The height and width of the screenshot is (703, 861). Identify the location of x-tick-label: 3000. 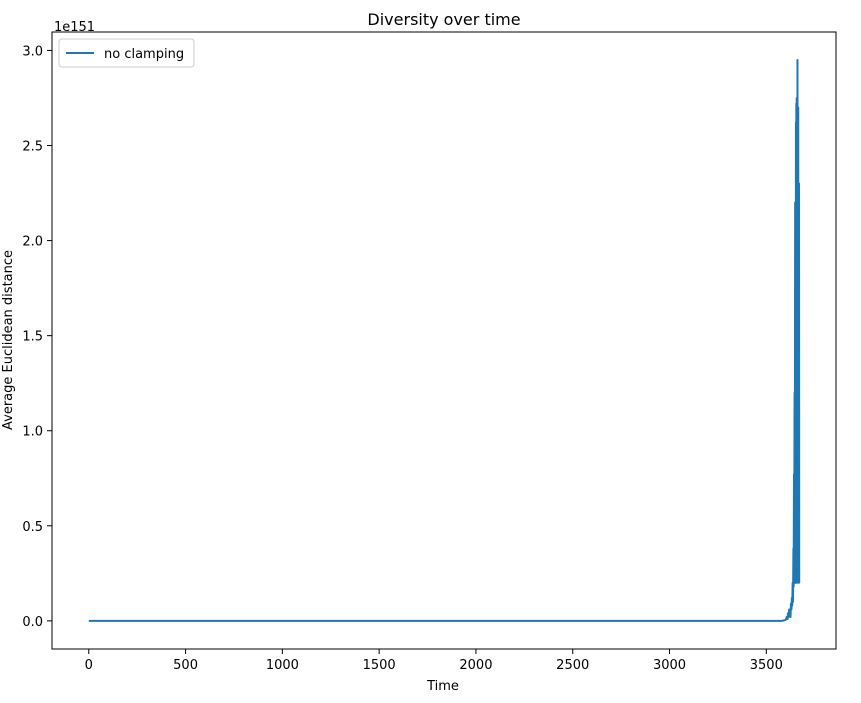
(669, 665).